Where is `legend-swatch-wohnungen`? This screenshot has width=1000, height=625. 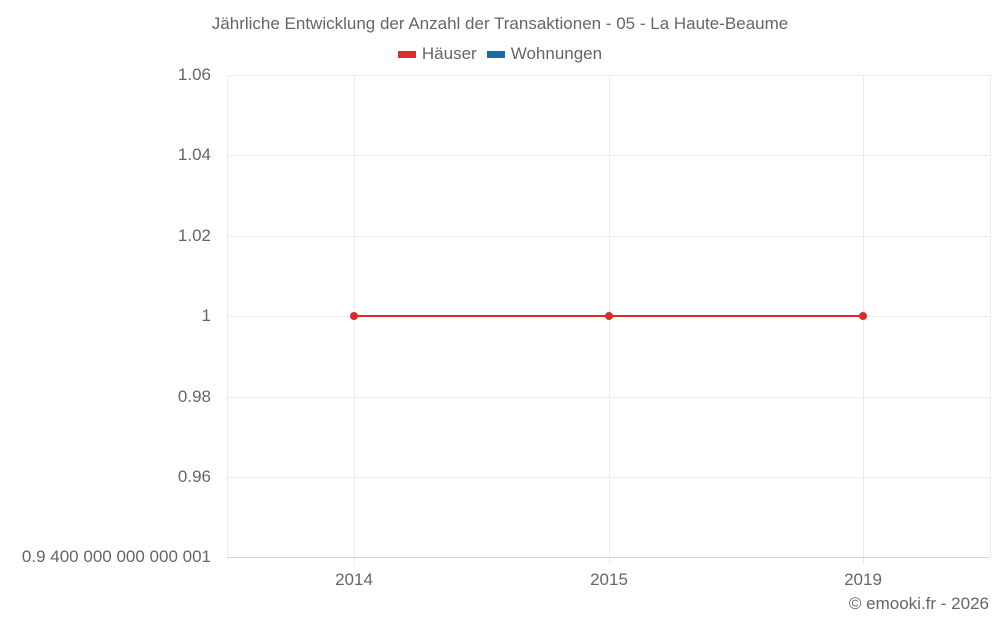
legend-swatch-wohnungen is located at coordinates (495, 54).